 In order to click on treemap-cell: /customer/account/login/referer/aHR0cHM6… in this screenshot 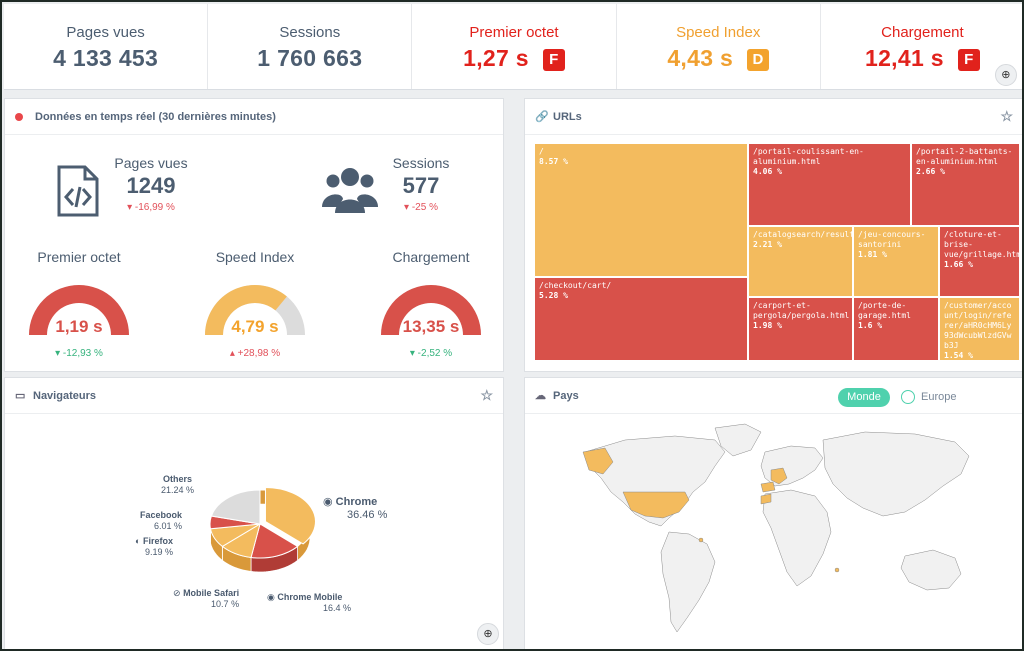, I will do `click(979, 329)`.